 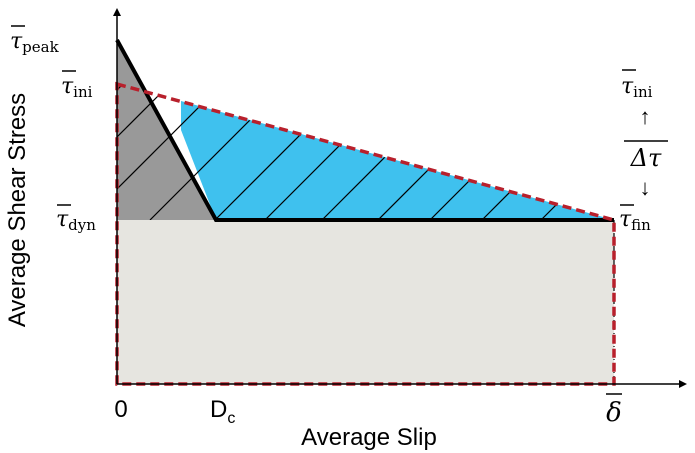 What do you see at coordinates (637, 87) in the screenshot?
I see `tau-ini-right-label: τini` at bounding box center [637, 87].